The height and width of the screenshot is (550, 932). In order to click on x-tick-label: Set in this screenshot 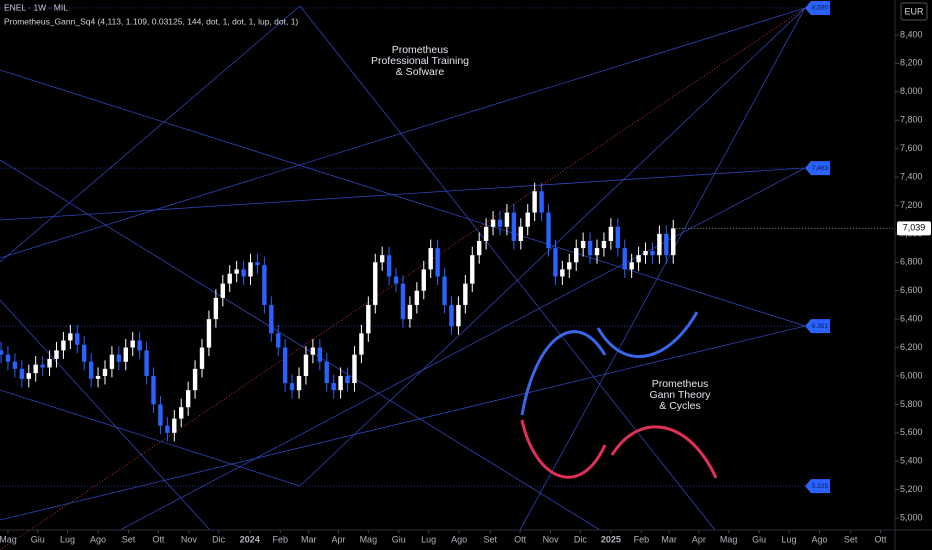, I will do `click(491, 539)`.